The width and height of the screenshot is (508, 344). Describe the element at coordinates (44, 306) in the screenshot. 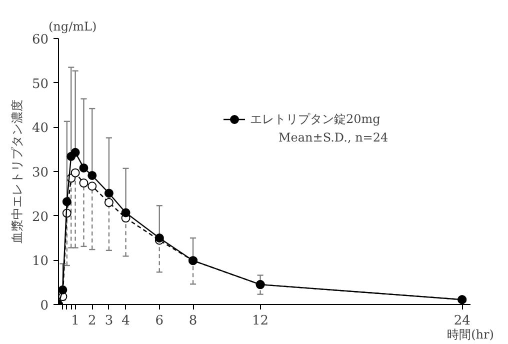

I see `y-tick-label: 0` at that location.